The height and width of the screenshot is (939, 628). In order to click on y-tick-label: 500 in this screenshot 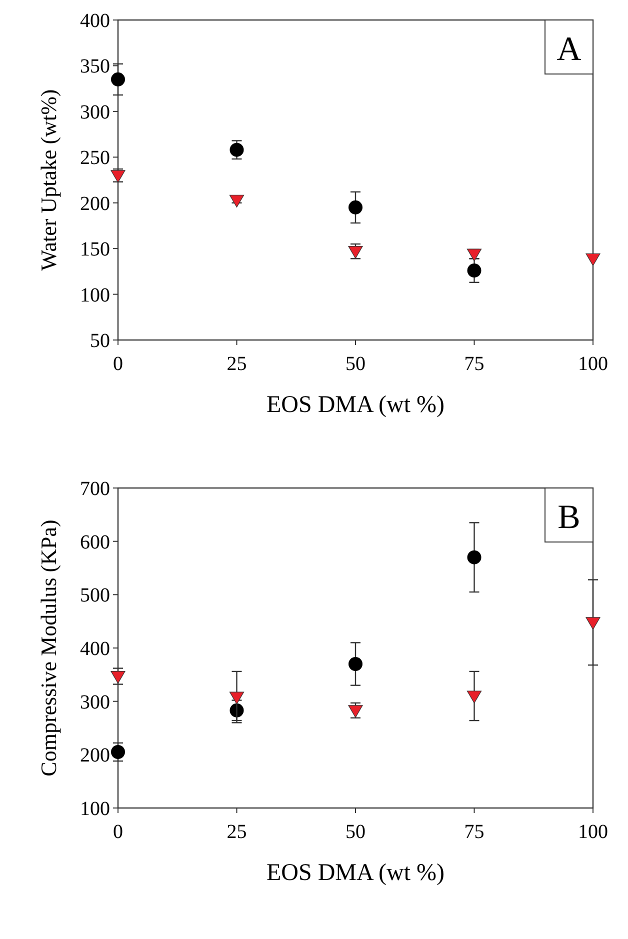, I will do `click(95, 595)`.